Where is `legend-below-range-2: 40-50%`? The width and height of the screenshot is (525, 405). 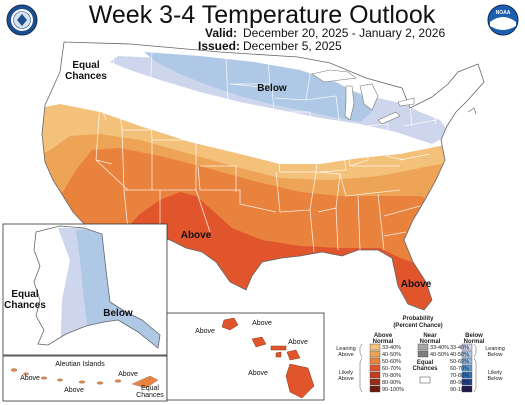 legend-below-range-2: 40-50% is located at coordinates (459, 355).